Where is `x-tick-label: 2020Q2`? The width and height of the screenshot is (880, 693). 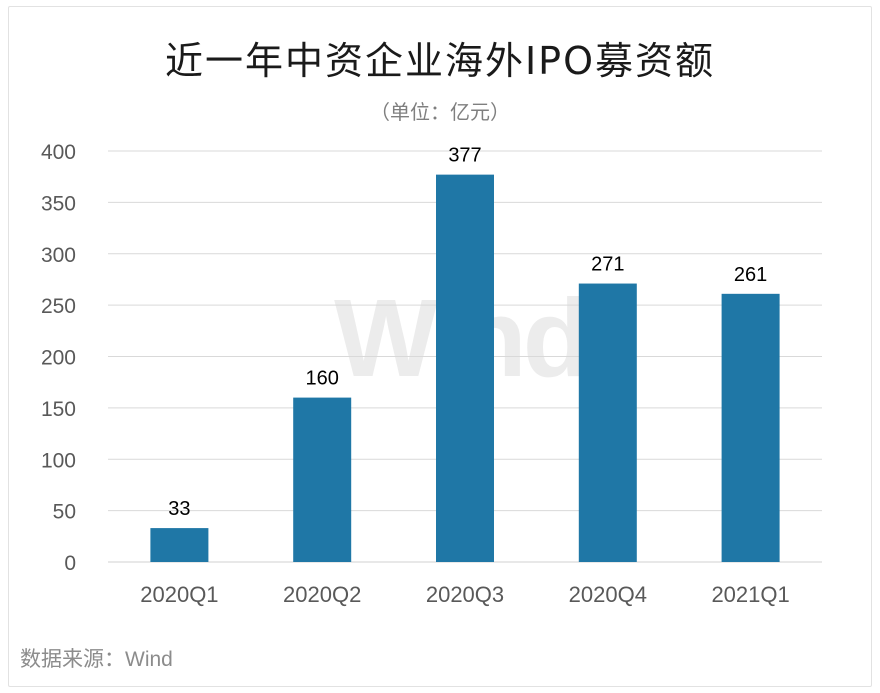
x-tick-label: 2020Q2 is located at coordinates (322, 594).